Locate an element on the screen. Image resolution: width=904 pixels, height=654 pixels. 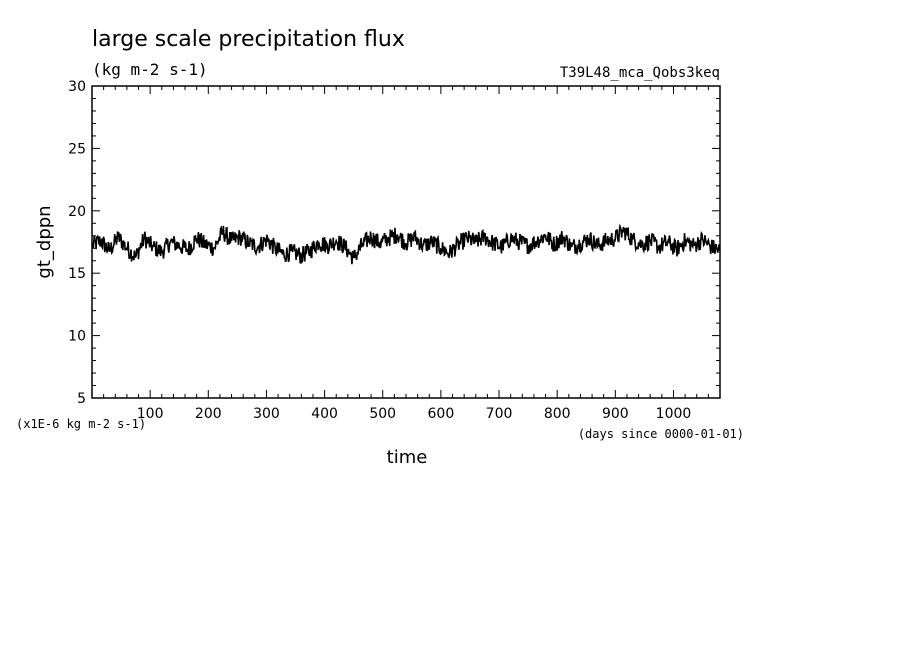
x-tick-label: 100 is located at coordinates (150, 414).